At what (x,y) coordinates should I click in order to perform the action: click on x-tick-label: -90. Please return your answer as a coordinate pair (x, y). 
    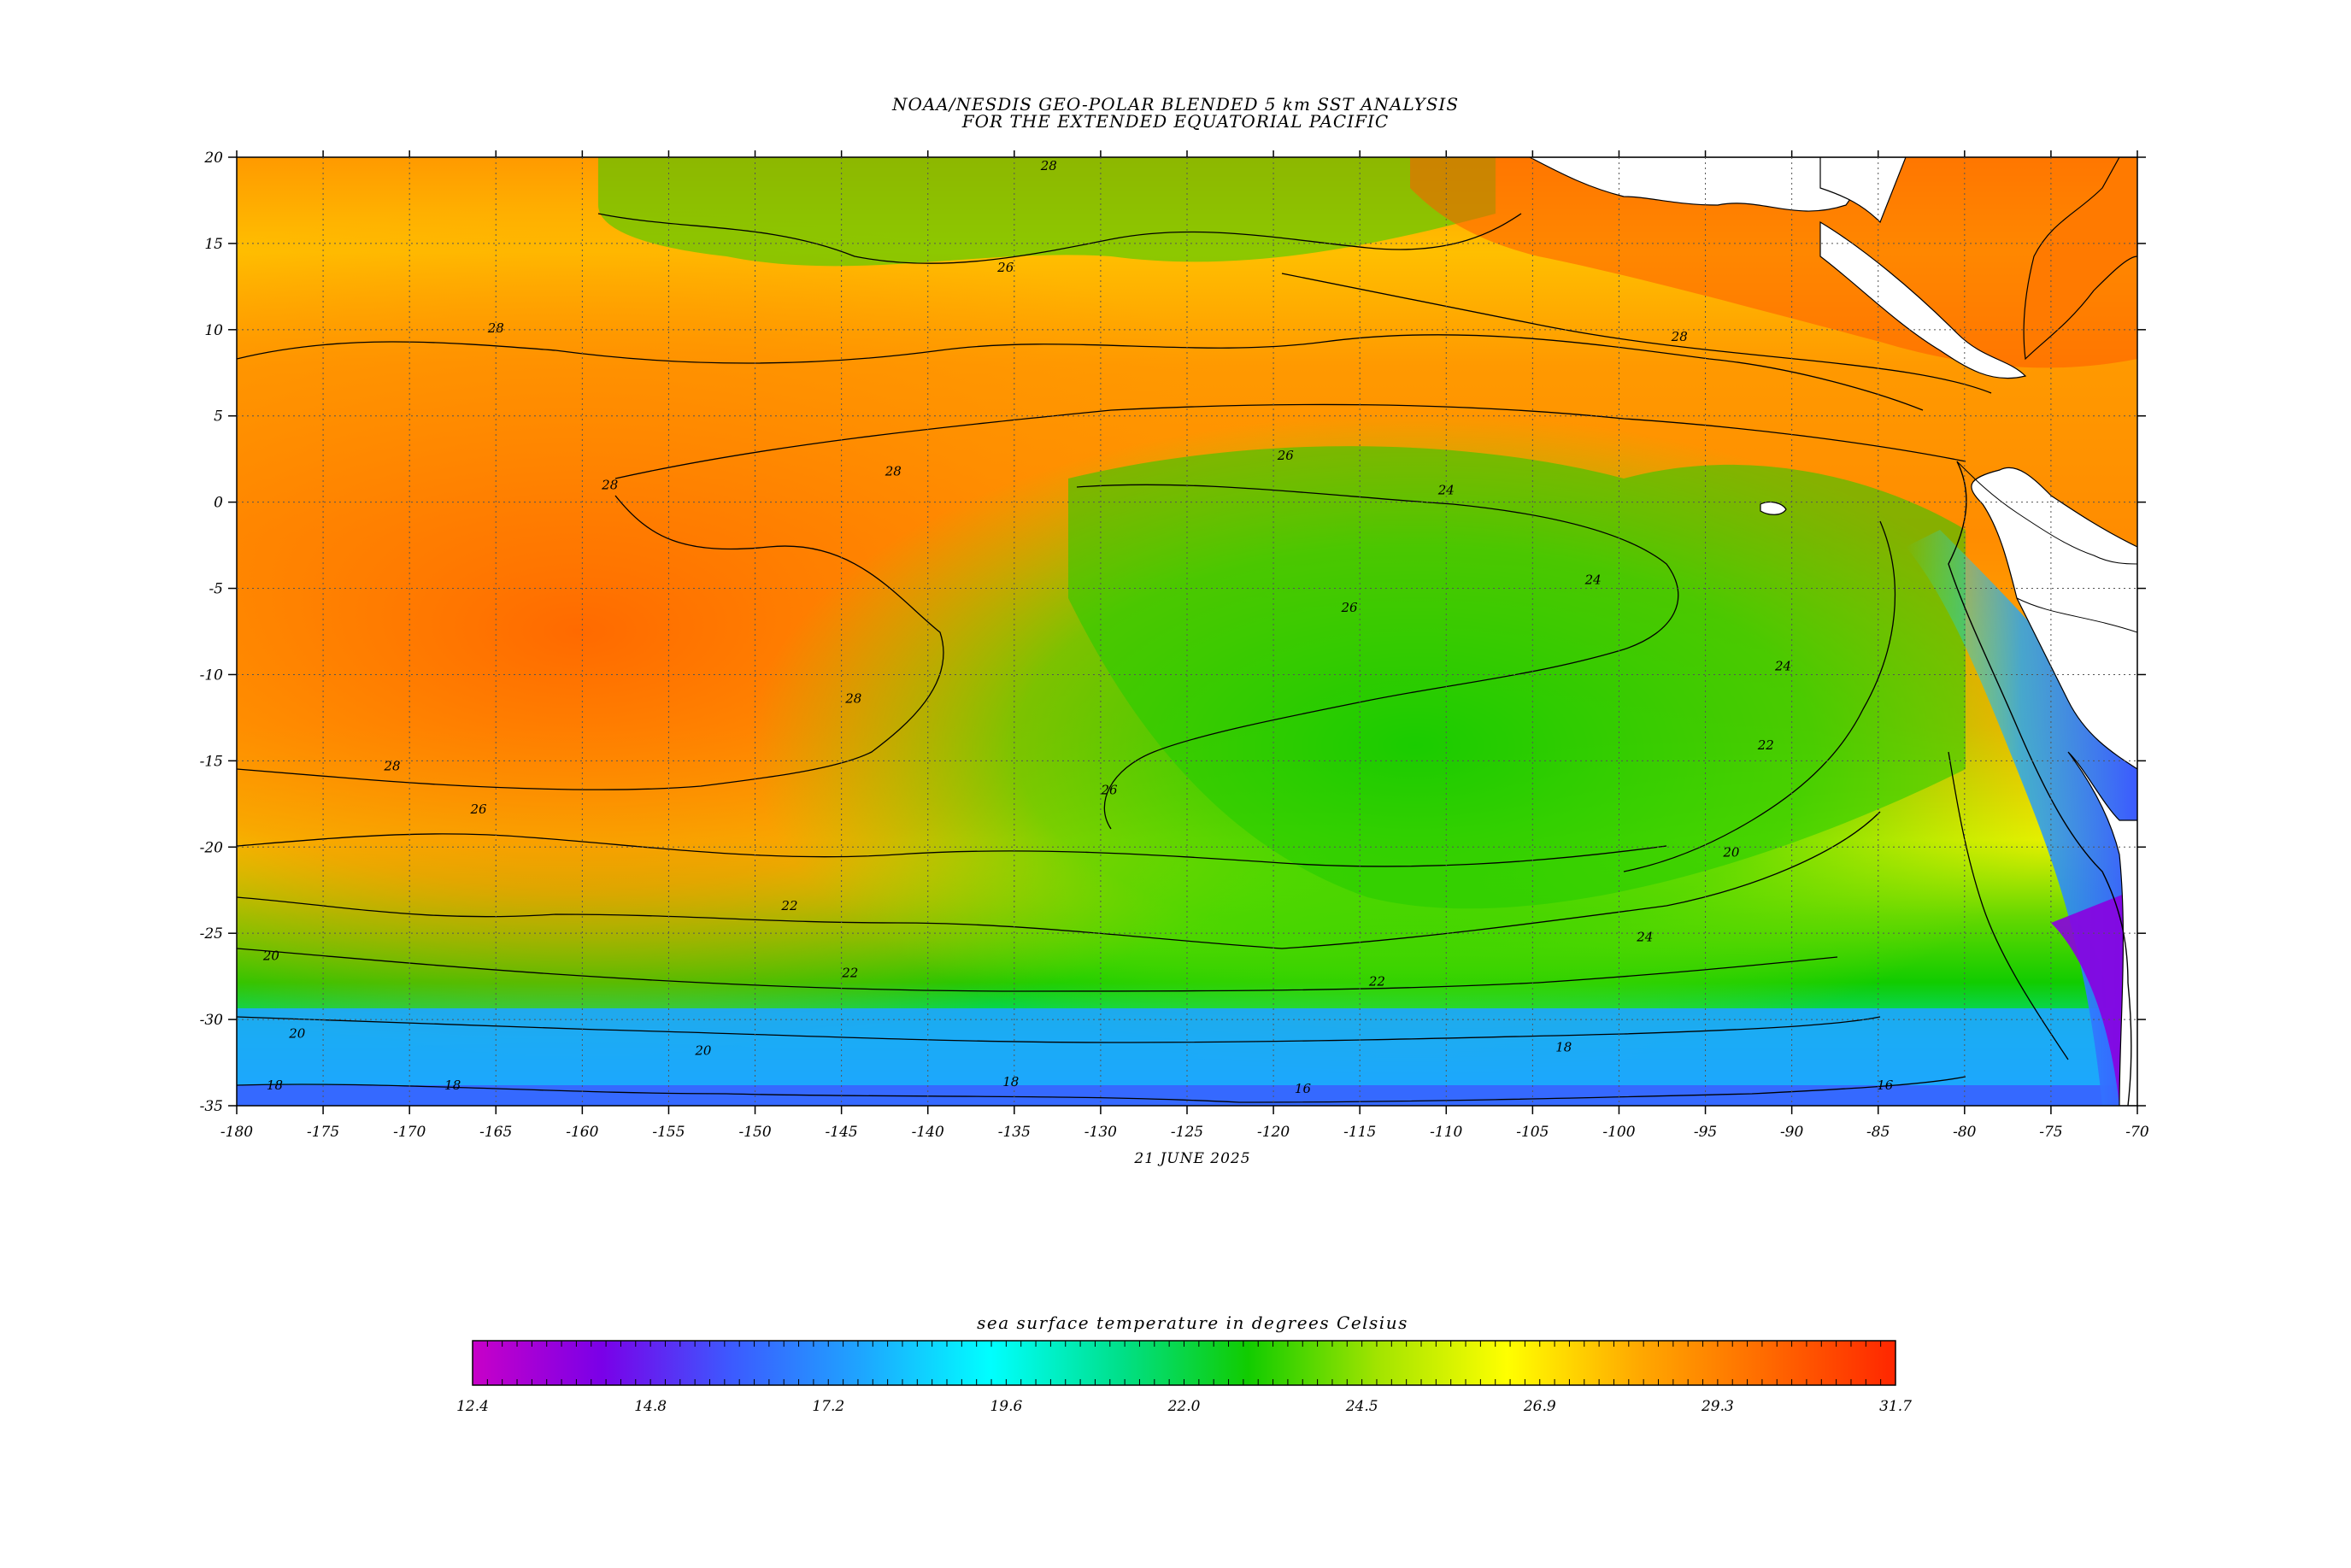
    Looking at the image, I should click on (1792, 1132).